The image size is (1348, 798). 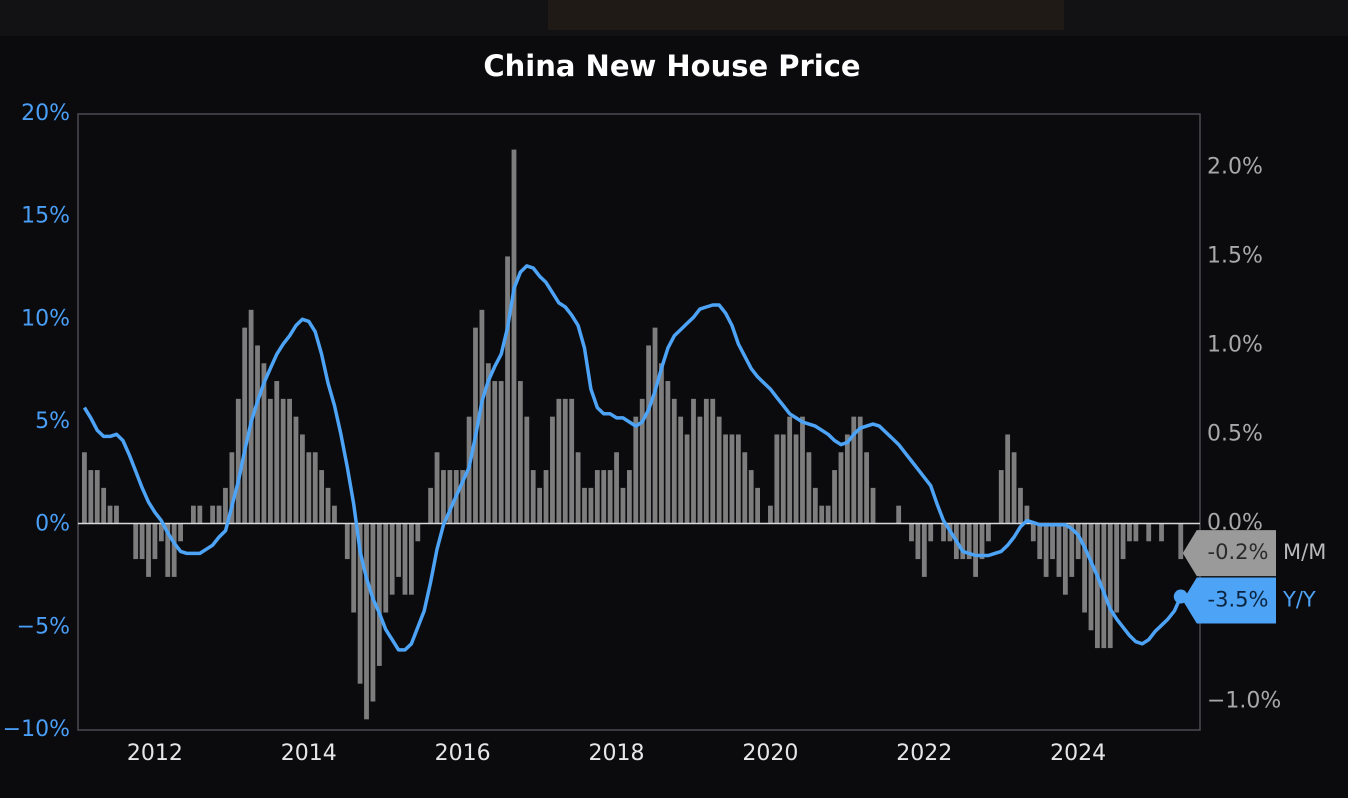 I want to click on end-label: -0.2%, so click(x=1238, y=552).